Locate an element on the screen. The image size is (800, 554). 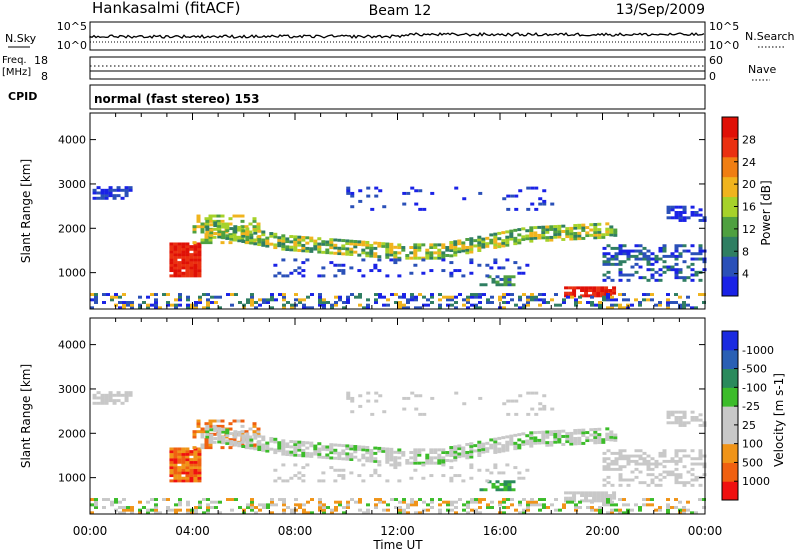
nave-tick-top: 60 is located at coordinates (716, 60).